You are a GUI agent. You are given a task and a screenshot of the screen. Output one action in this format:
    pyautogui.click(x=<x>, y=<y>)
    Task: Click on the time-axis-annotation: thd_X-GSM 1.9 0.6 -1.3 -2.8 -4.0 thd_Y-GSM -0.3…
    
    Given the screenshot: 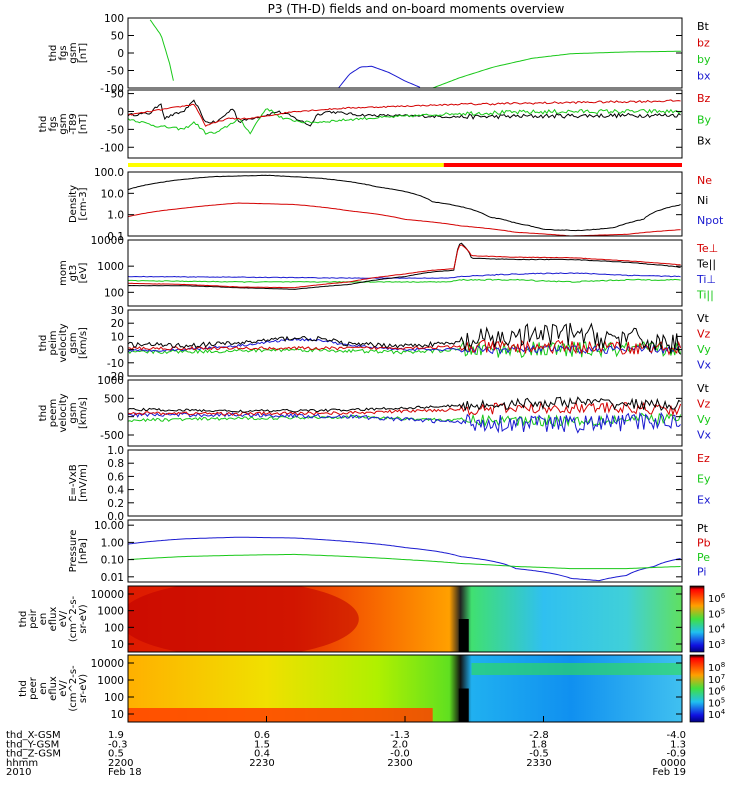 What is the action you would take?
    pyautogui.click(x=346, y=747)
    